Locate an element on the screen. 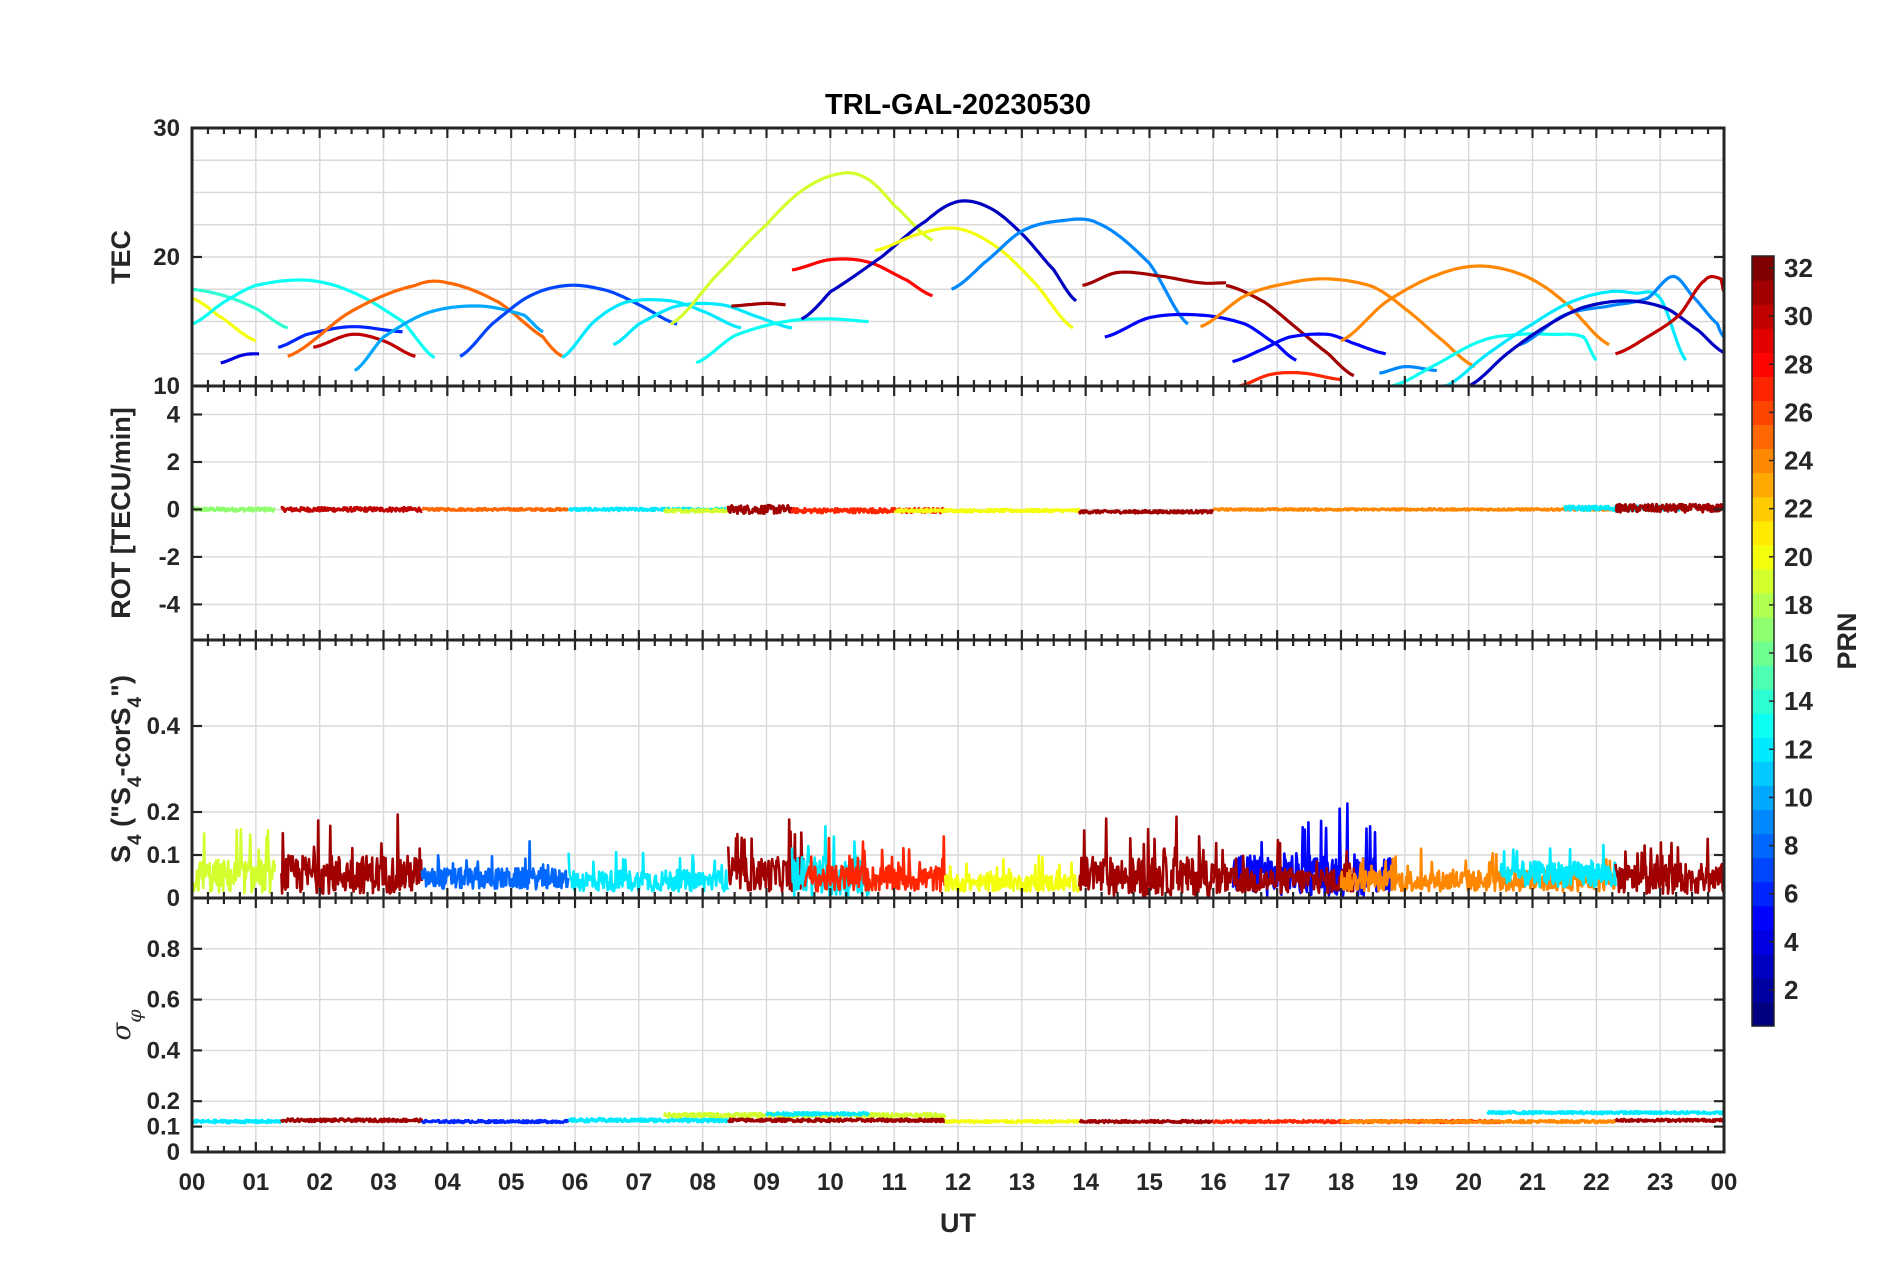 The image size is (1902, 1272). x-tick-label: 12 is located at coordinates (958, 1182).